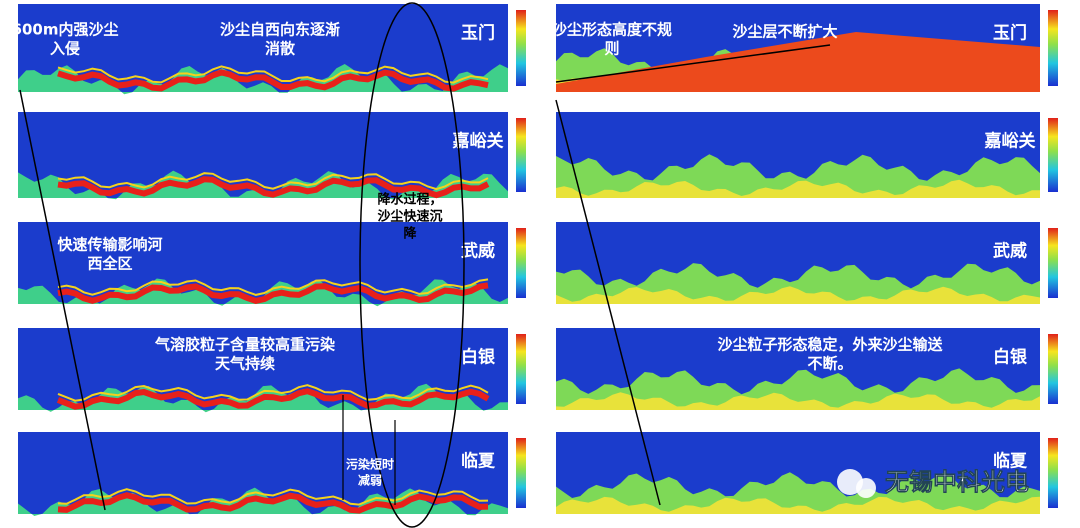 The height and width of the screenshot is (528, 1080). Describe the element at coordinates (109, 264) in the screenshot. I see `annotation: 西全区` at that location.